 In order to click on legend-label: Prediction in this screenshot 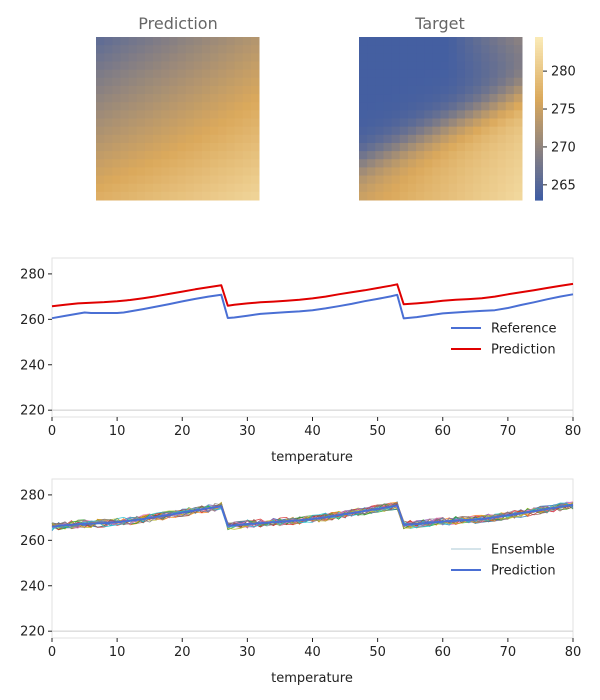, I will do `click(523, 350)`.